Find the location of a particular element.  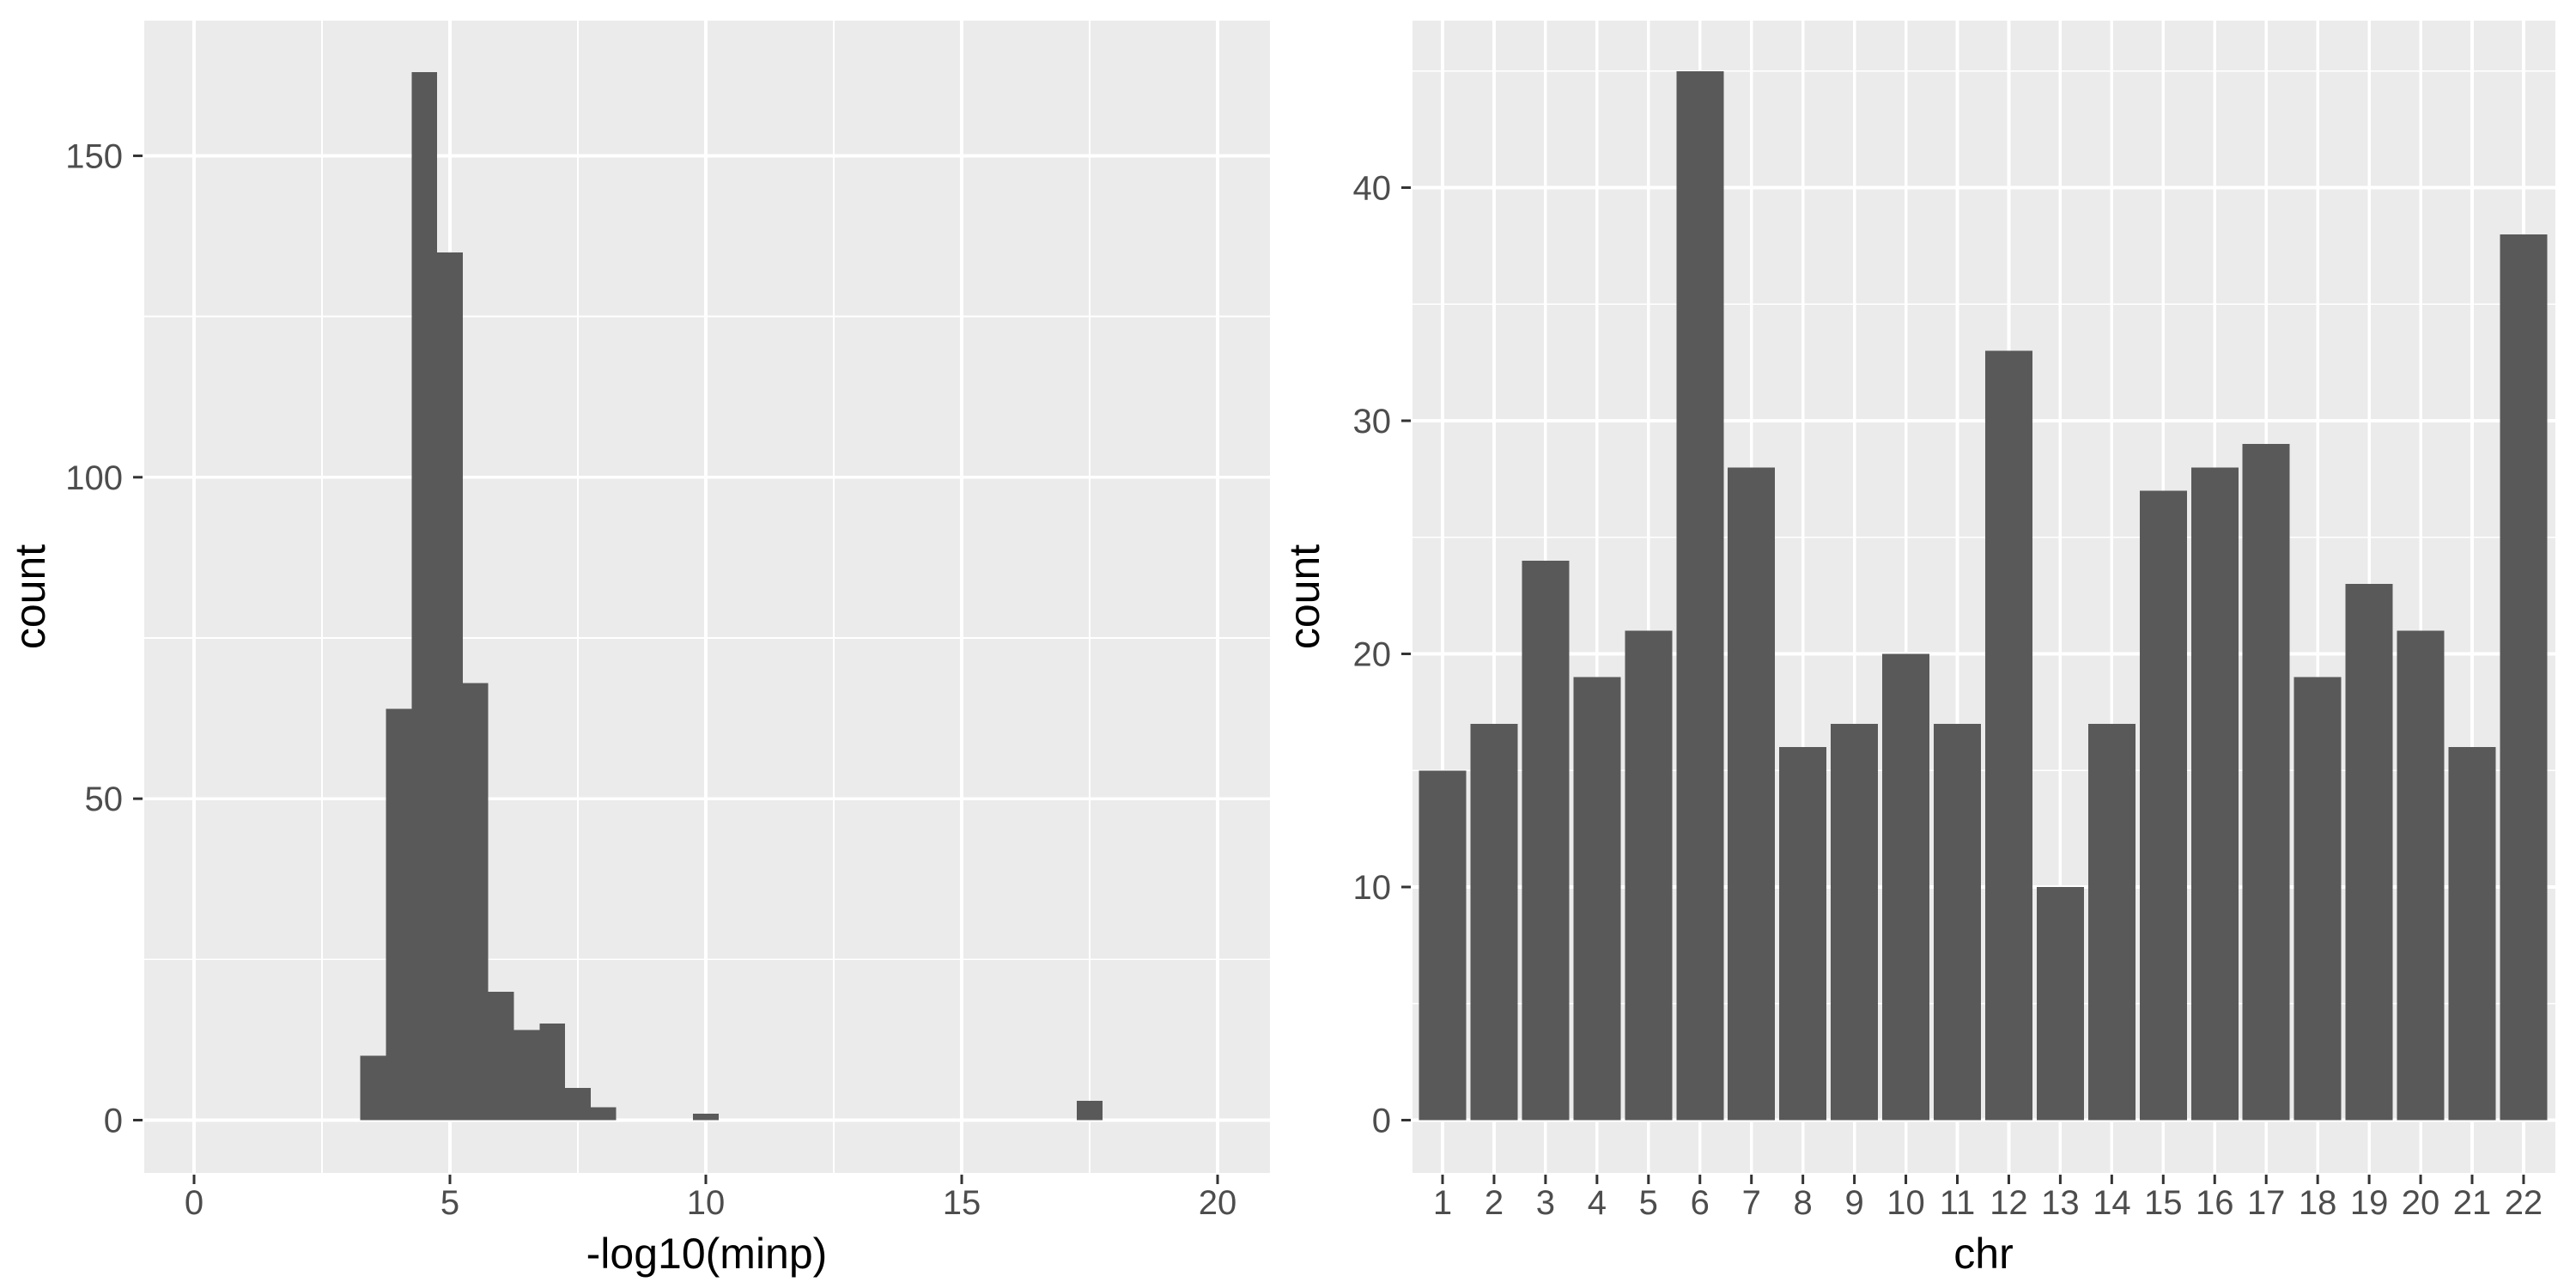

left-y-axis-title: count is located at coordinates (30, 596).